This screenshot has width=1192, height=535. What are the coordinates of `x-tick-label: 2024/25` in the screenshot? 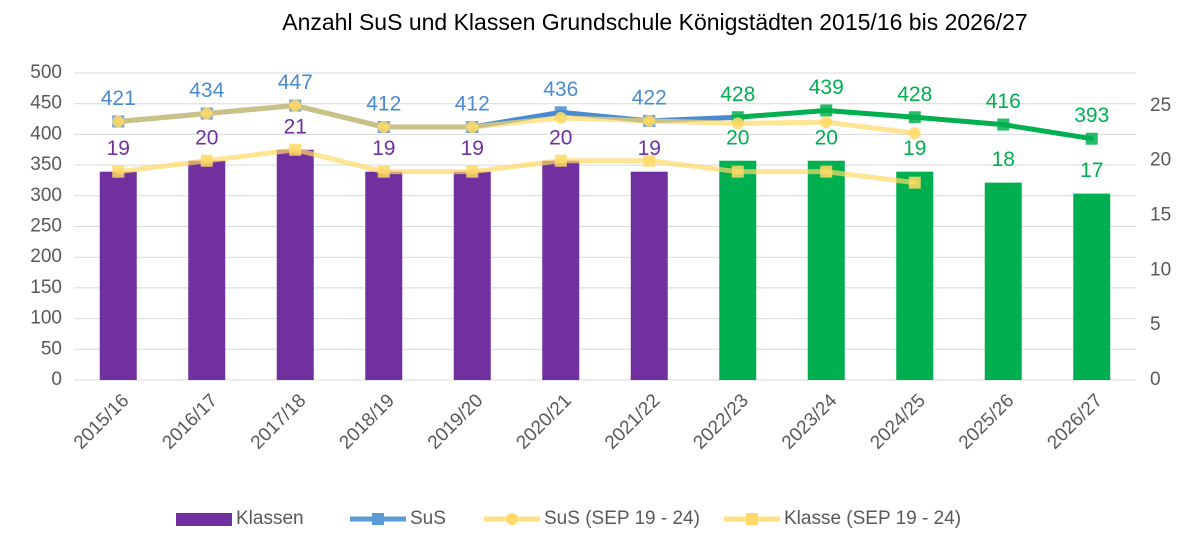 It's located at (897, 421).